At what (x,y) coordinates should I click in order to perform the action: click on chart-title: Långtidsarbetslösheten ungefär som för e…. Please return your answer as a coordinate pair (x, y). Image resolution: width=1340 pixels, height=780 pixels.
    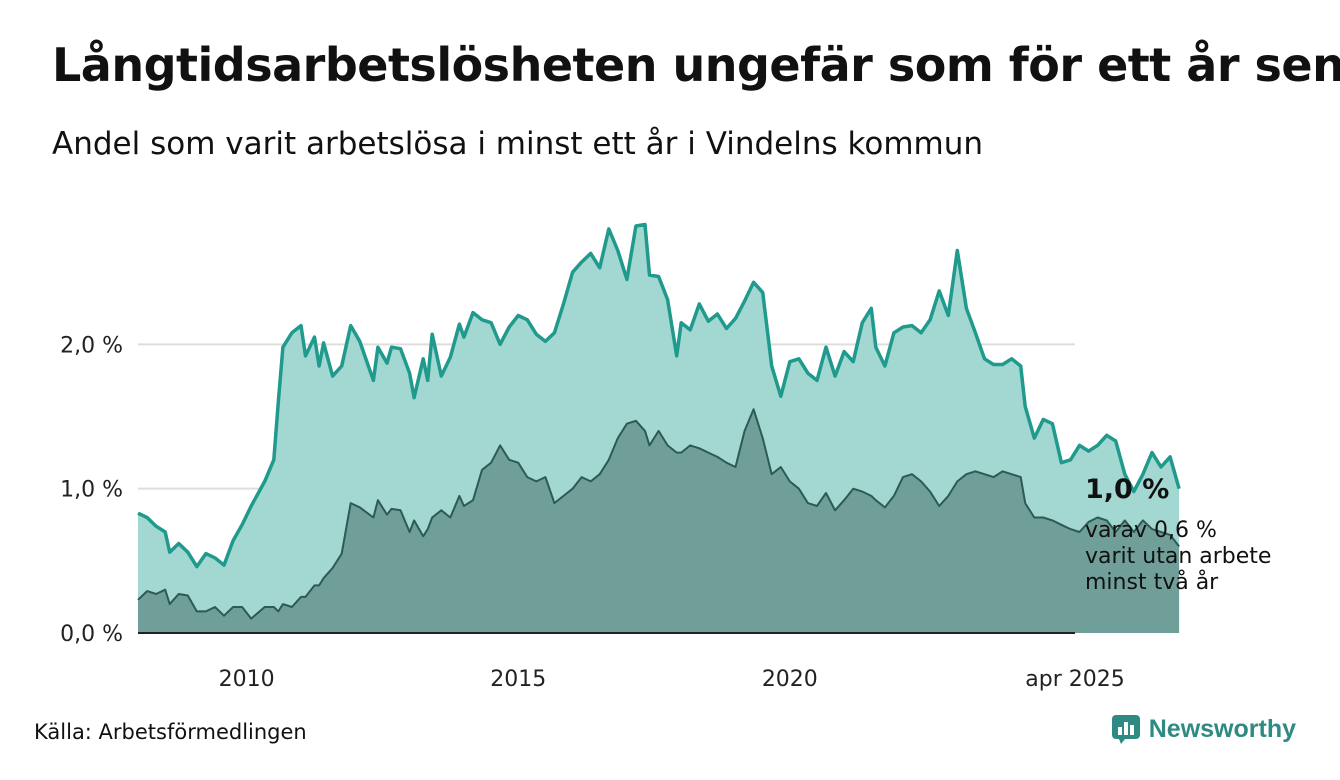
    Looking at the image, I should click on (696, 65).